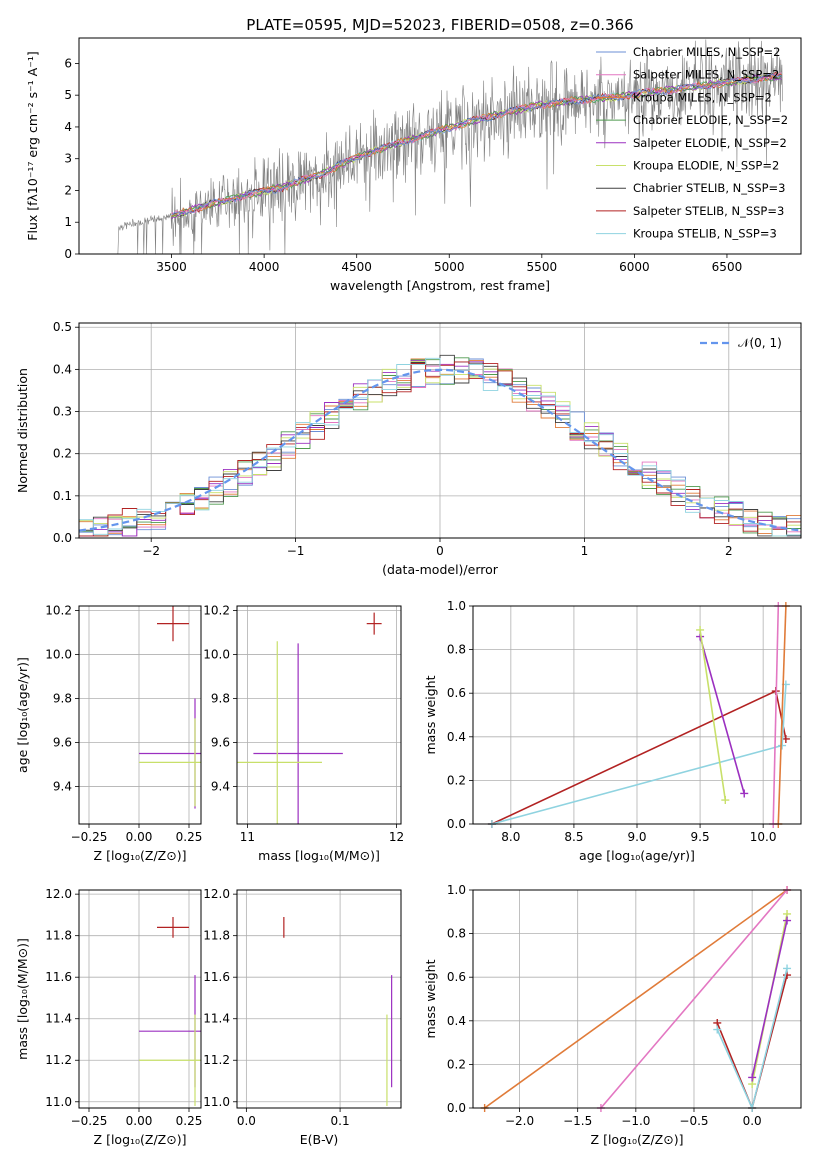 The width and height of the screenshot is (819, 1170). Describe the element at coordinates (62, 454) in the screenshot. I see `y-tick-label: 0.2` at that location.